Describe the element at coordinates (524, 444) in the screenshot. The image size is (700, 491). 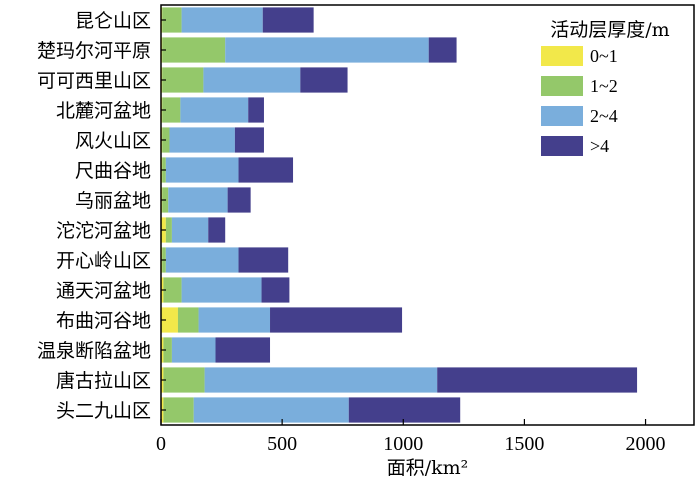
I see `x-tick-label: 1500` at that location.